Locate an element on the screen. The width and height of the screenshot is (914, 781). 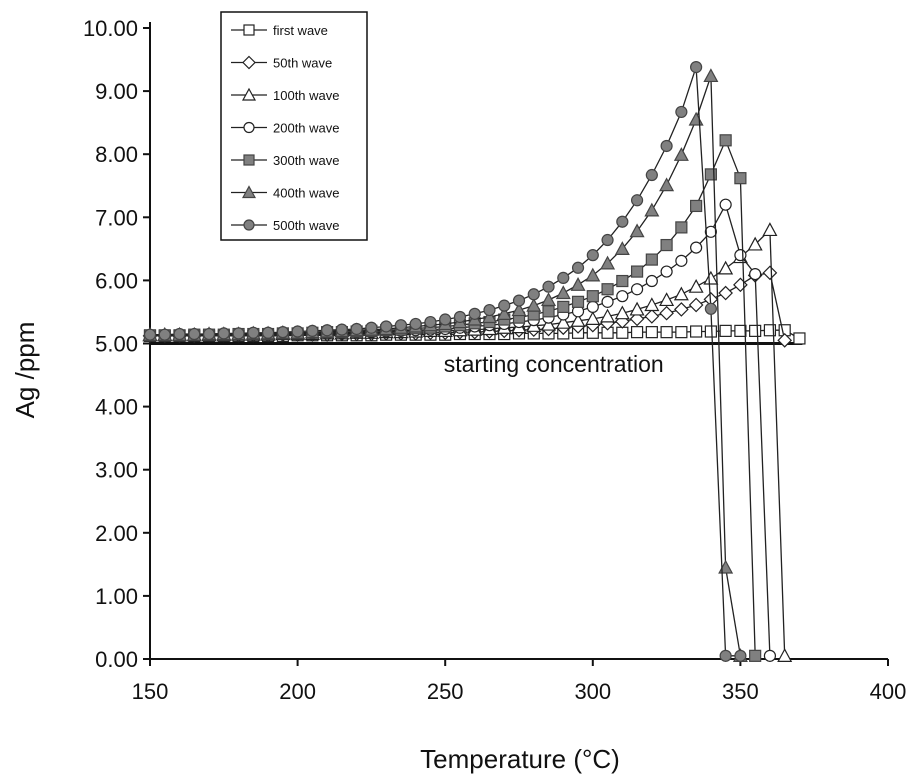
x-tick-label: 350 is located at coordinates (740, 691).